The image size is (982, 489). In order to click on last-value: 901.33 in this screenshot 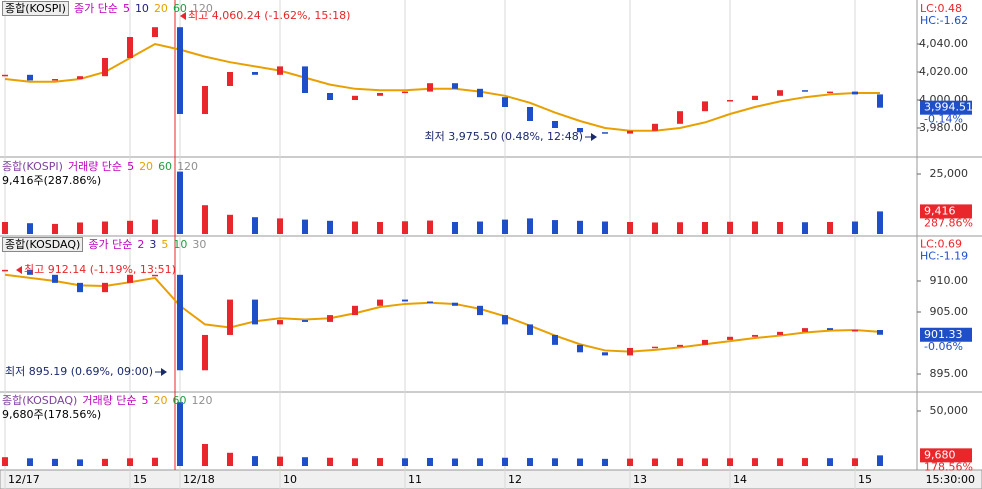, I will do `click(943, 334)`.